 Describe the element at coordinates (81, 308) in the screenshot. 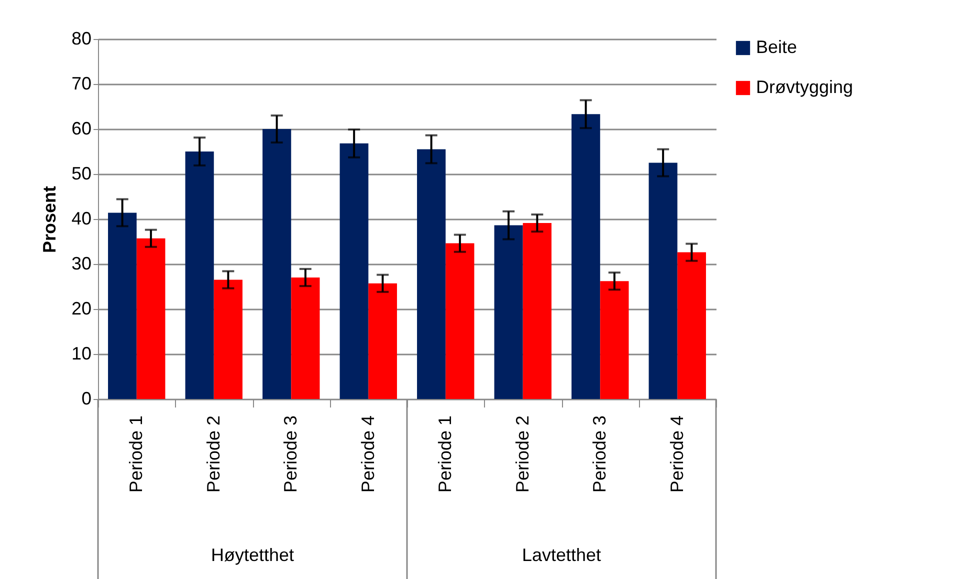

I see `y-tick-label: 20` at that location.